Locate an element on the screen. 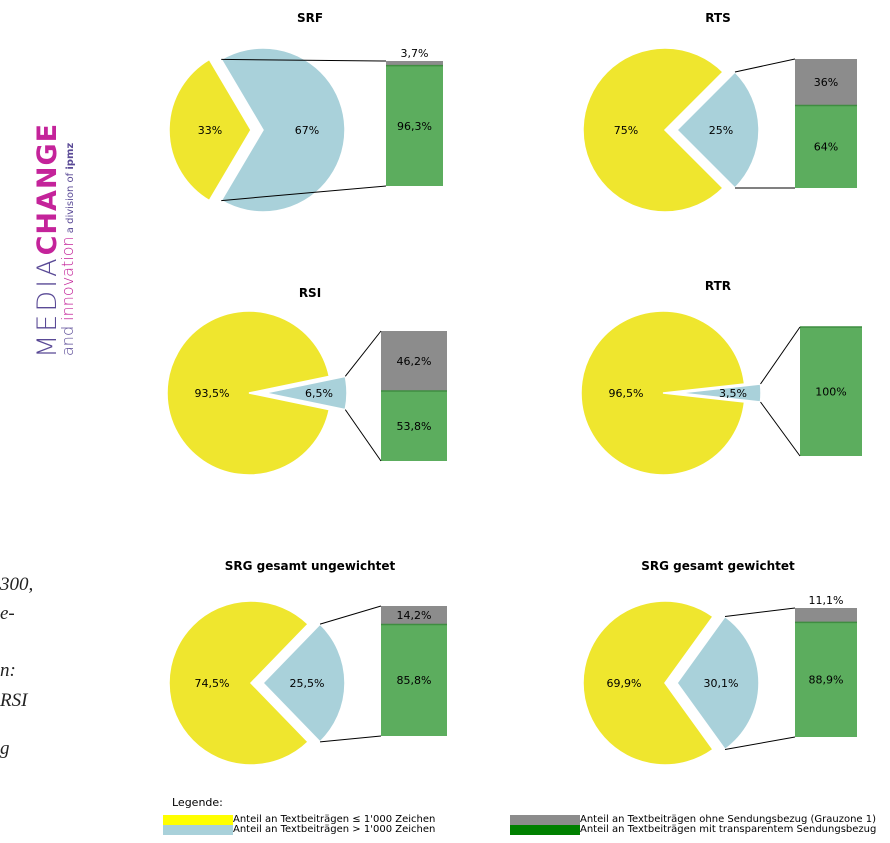 The width and height of the screenshot is (890, 843). chart-title: RTR is located at coordinates (718, 286).